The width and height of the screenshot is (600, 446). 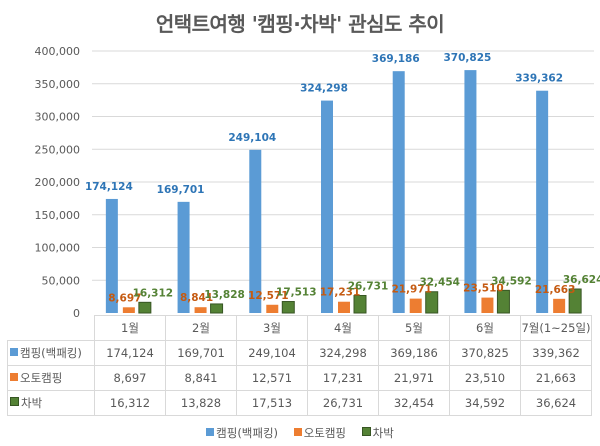 What do you see at coordinates (556, 328) in the screenshot?
I see `table-category: 7월(1~25일)` at bounding box center [556, 328].